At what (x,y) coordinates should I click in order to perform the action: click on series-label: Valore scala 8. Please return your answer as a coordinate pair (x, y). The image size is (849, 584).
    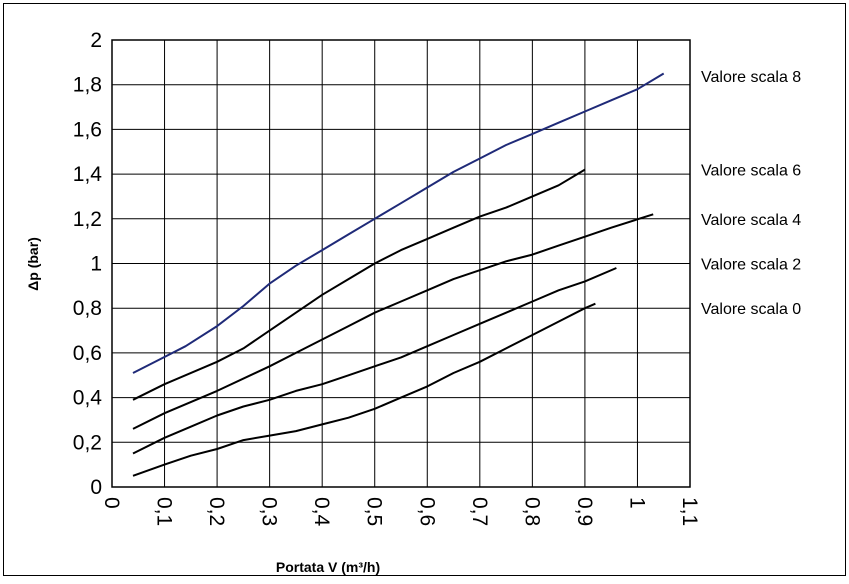
    Looking at the image, I should click on (751, 77).